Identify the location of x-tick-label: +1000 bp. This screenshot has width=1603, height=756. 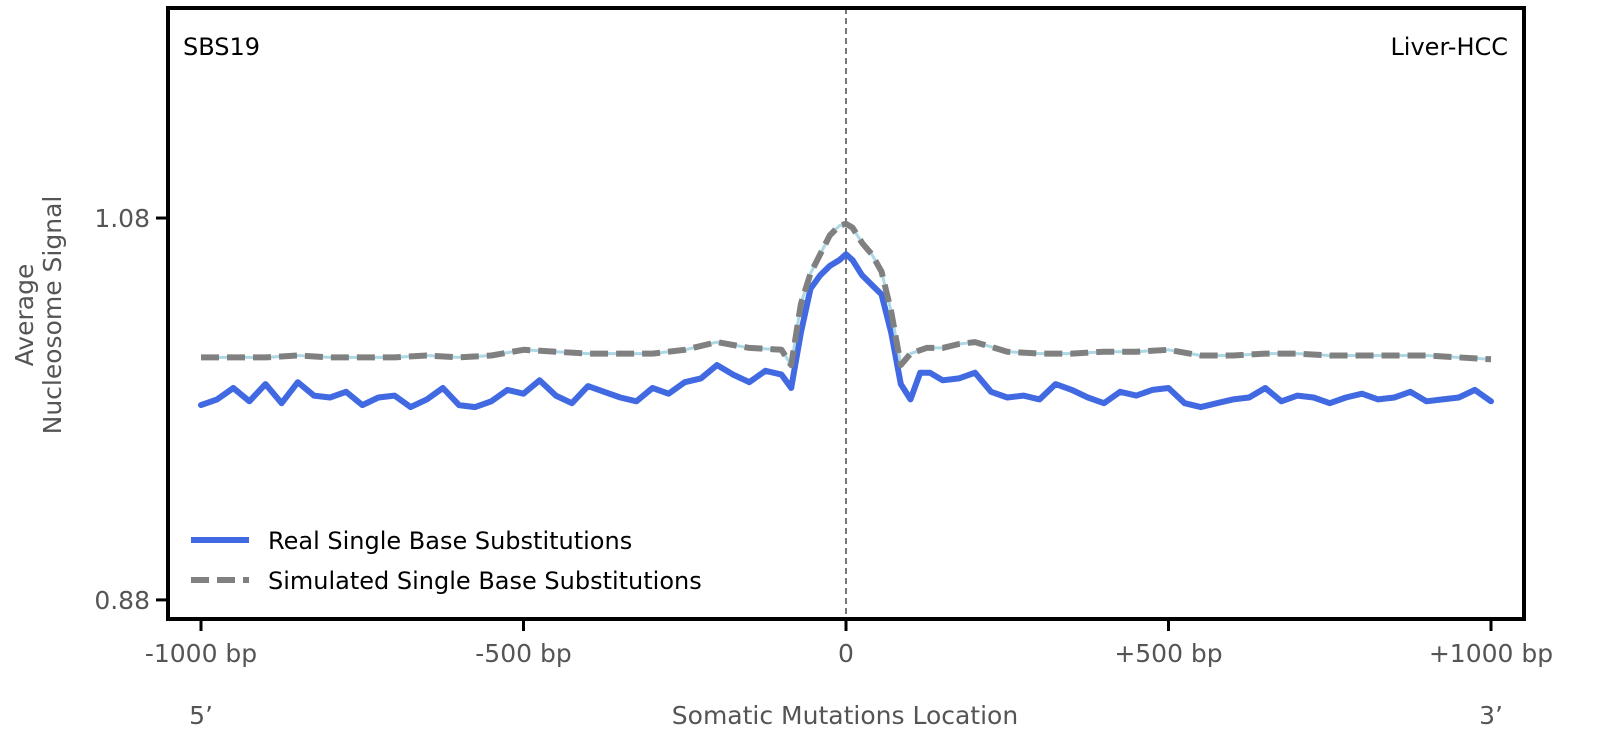
(1491, 653).